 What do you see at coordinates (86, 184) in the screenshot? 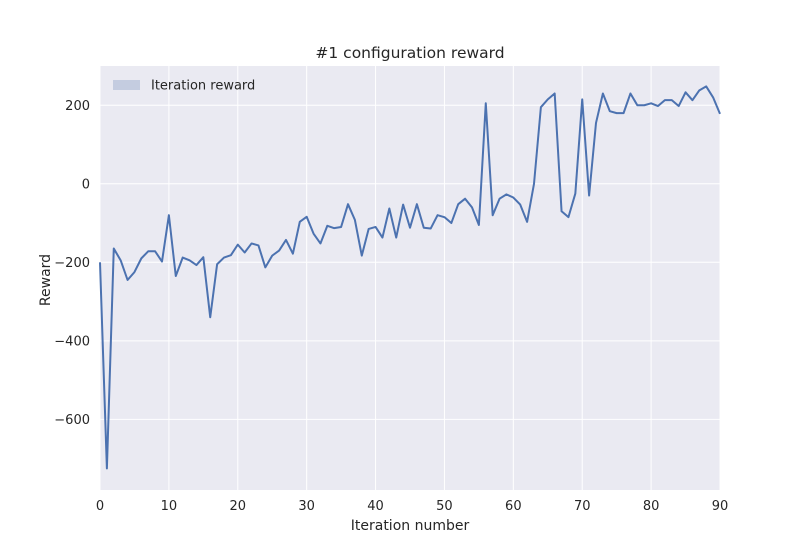
I see `y-tick-label: 0` at bounding box center [86, 184].